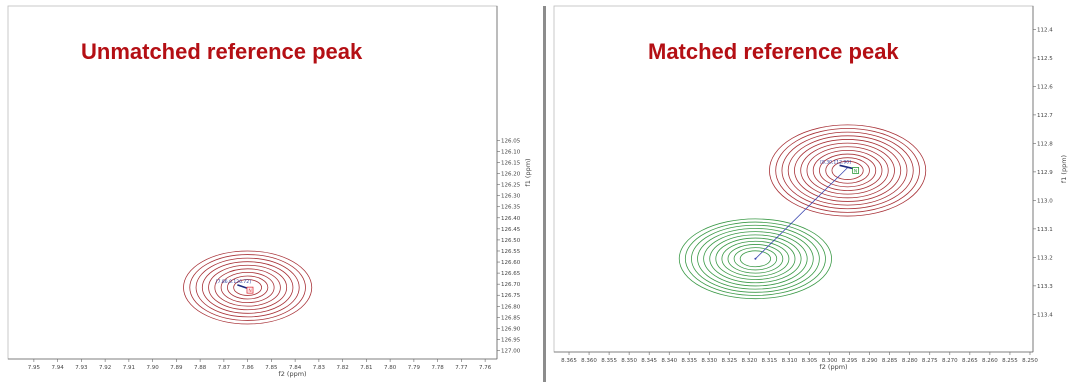  What do you see at coordinates (870, 361) in the screenshot?
I see `x-tick-label: 8.290` at bounding box center [870, 361].